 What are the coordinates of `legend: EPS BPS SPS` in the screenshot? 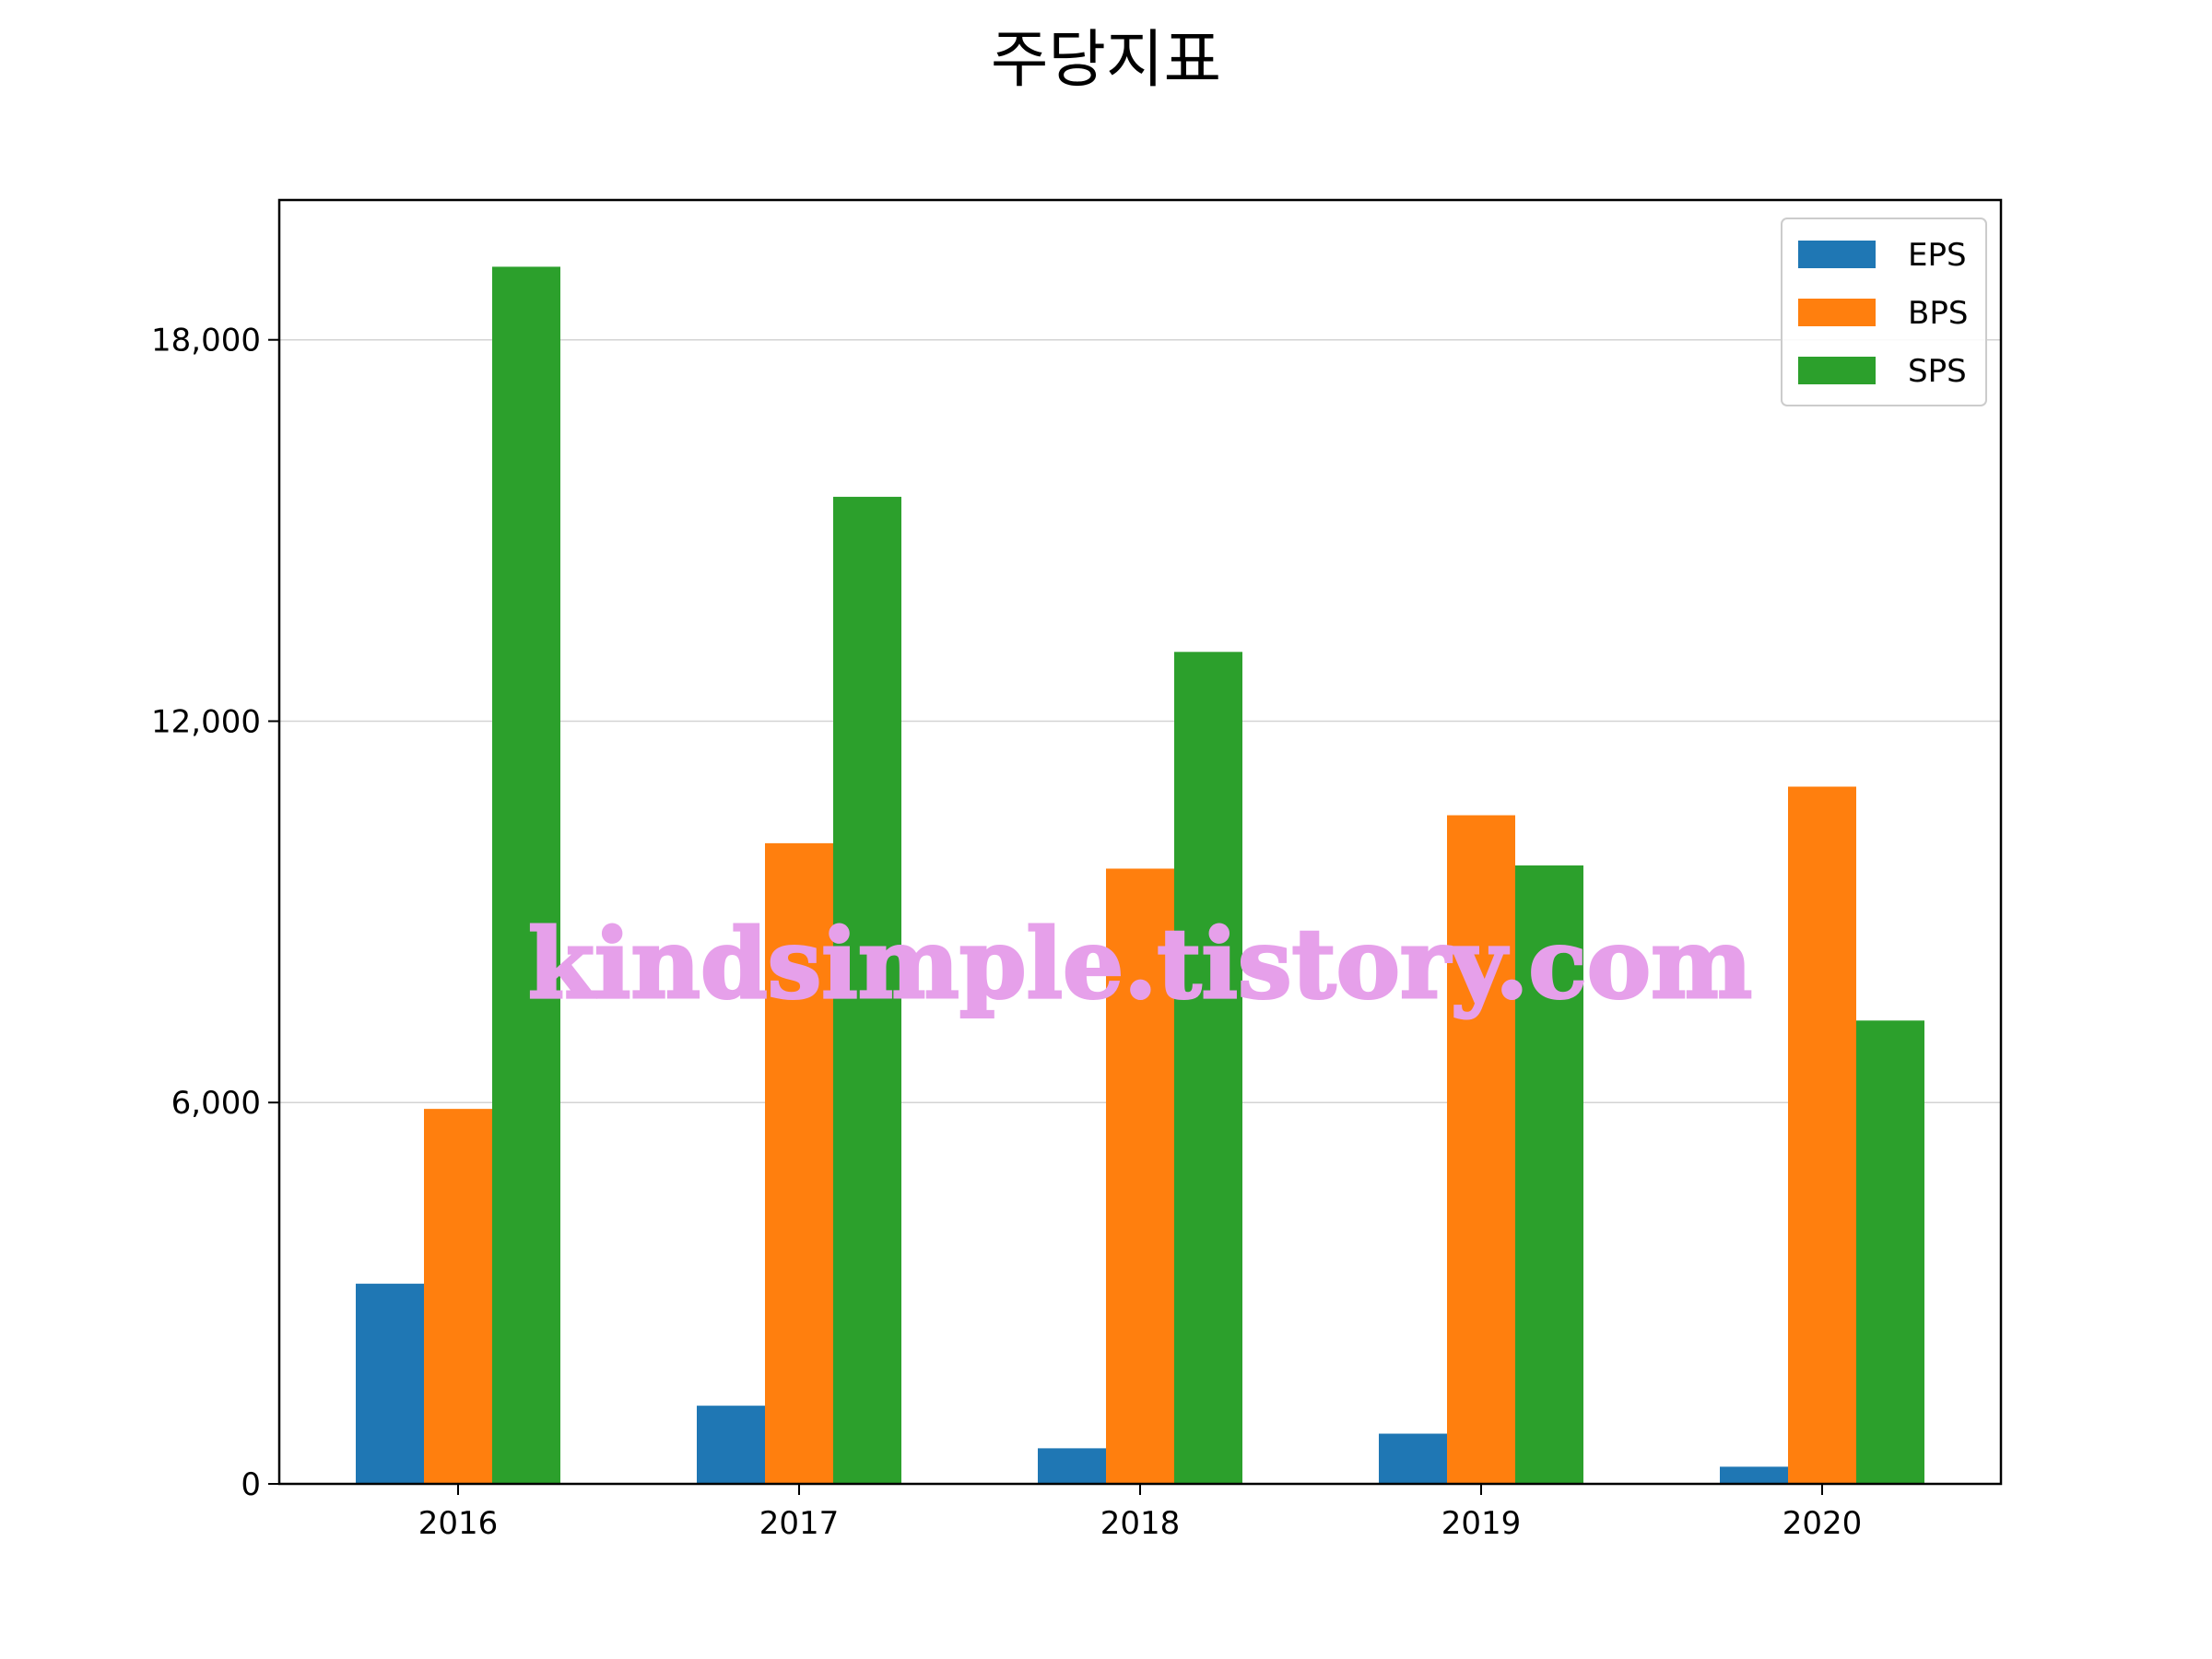 It's located at (1884, 312).